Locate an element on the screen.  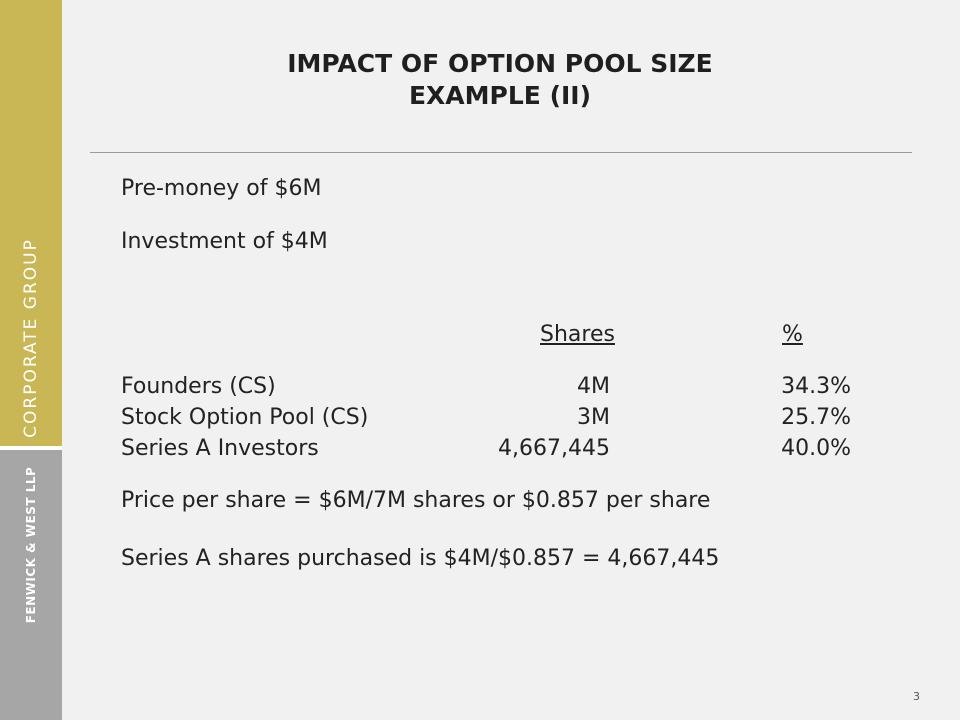
sidebar-gold-band is located at coordinates (31, 223).